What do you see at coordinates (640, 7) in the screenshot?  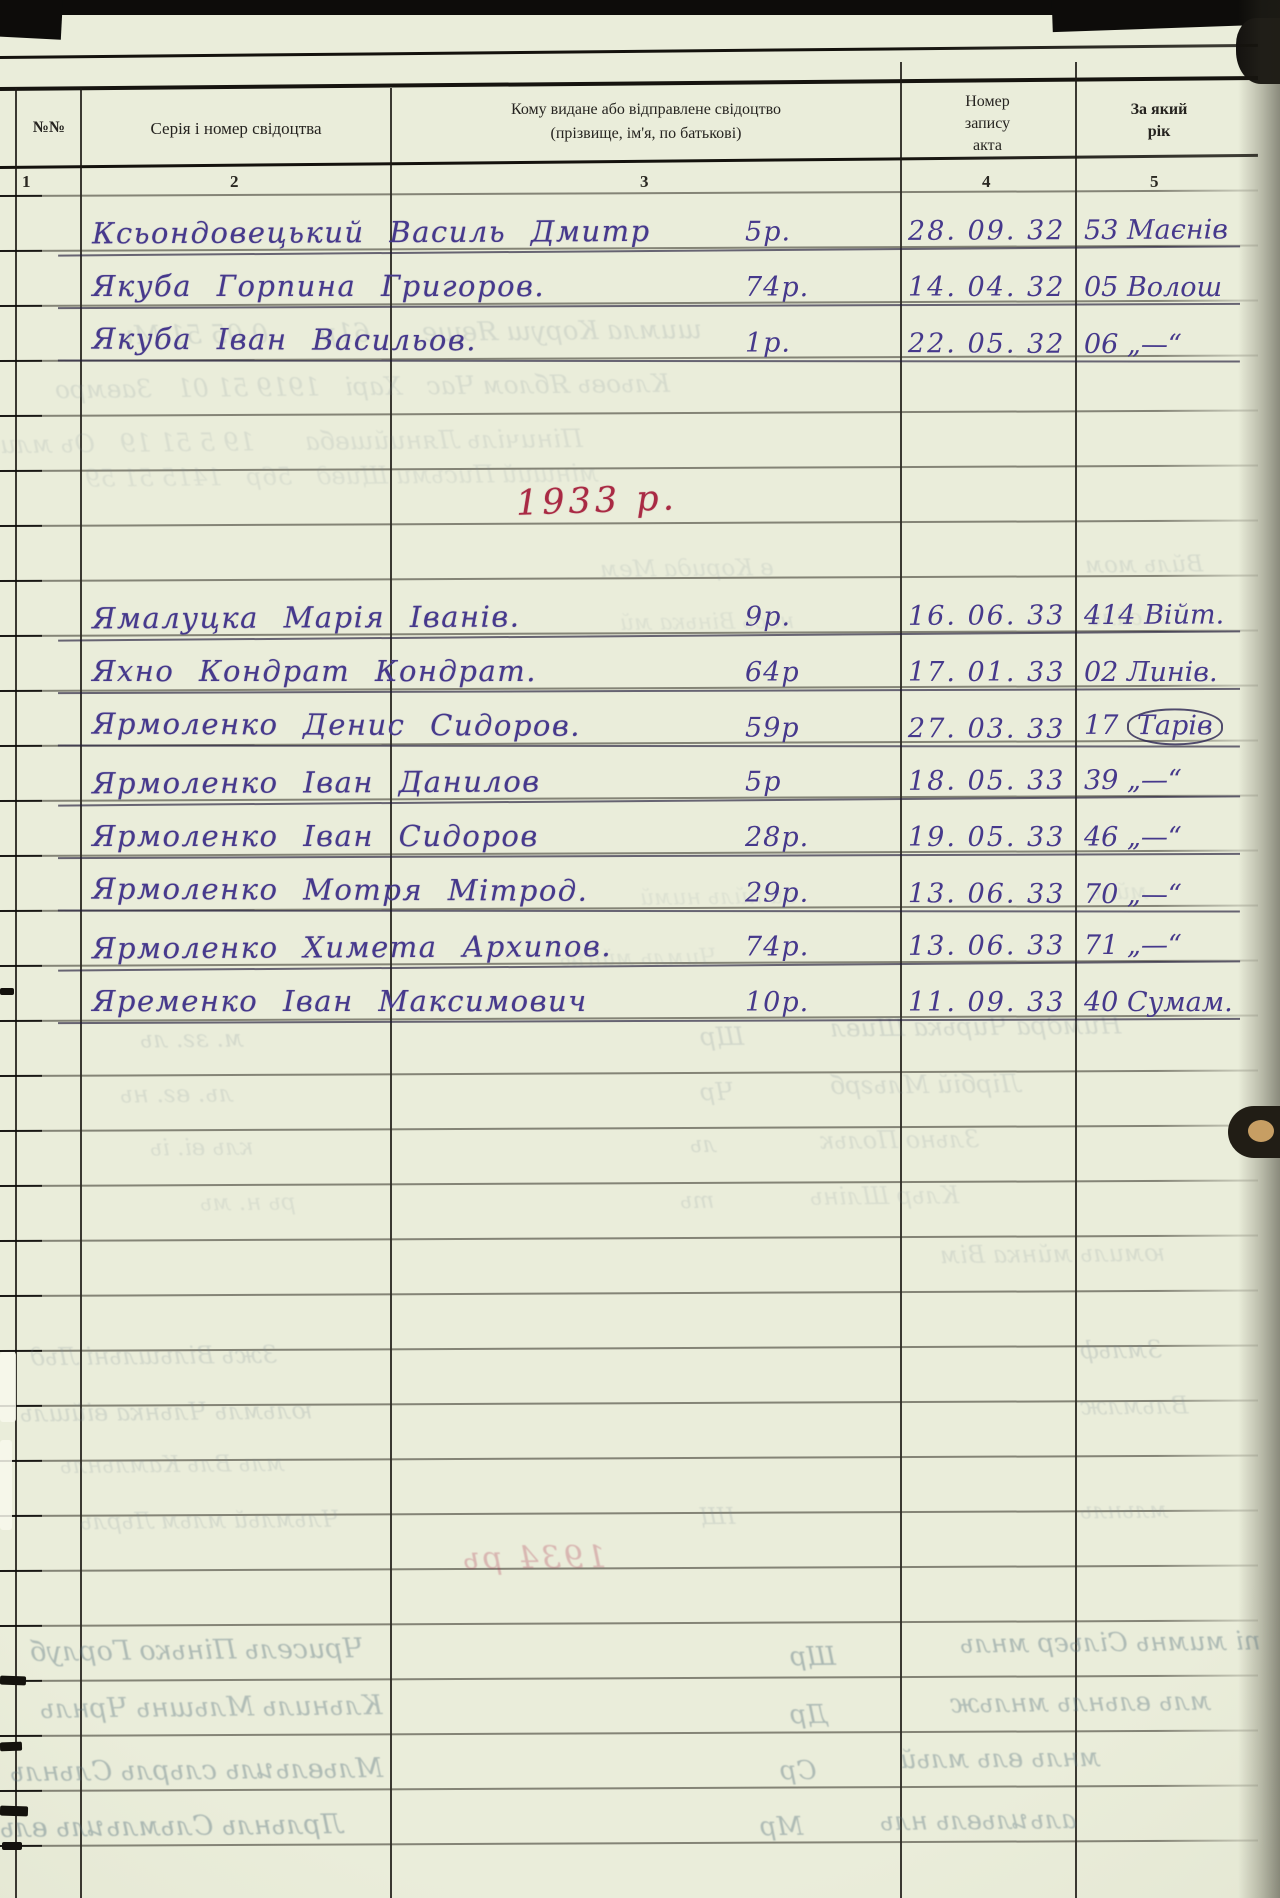 I see `scan-top-edge` at bounding box center [640, 7].